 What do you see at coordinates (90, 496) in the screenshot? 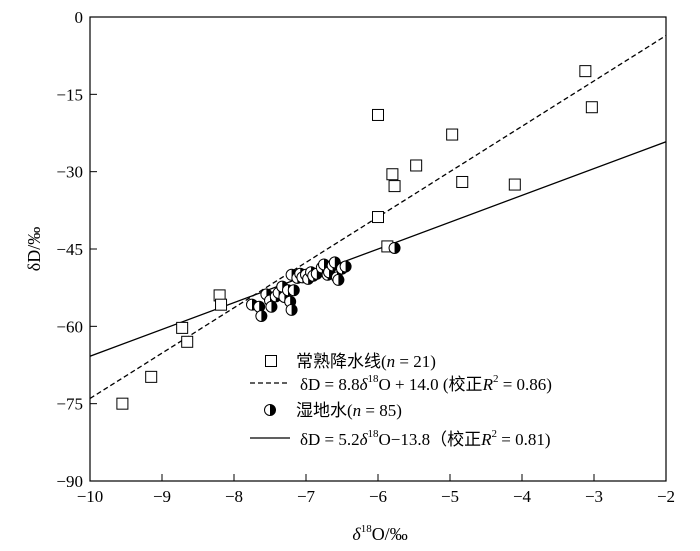
I see `x-tick-label: −10` at bounding box center [90, 496].